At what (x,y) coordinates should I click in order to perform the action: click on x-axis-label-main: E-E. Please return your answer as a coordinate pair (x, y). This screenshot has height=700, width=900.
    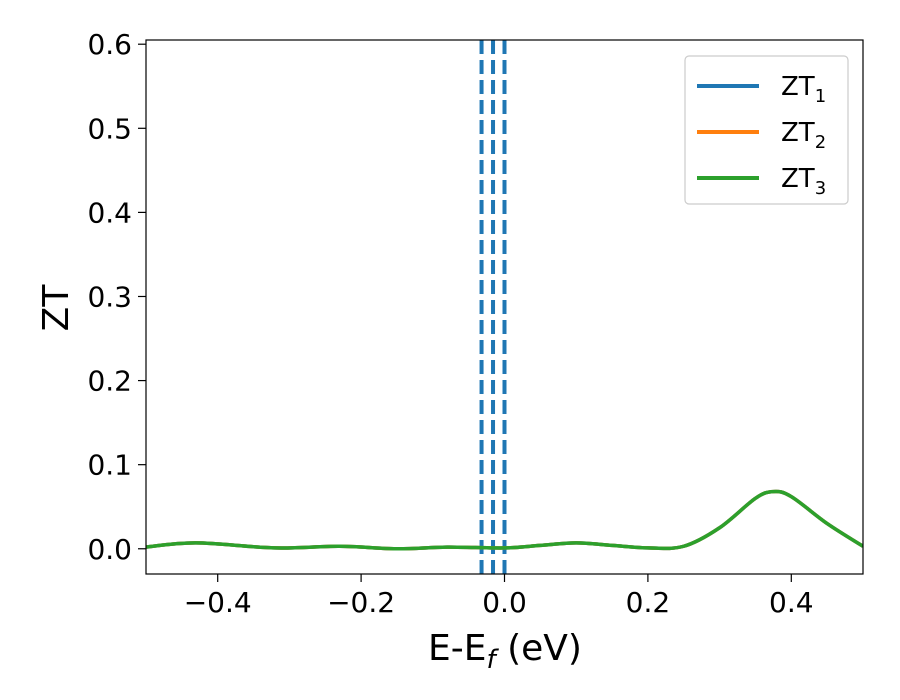
    Looking at the image, I should click on (457, 648).